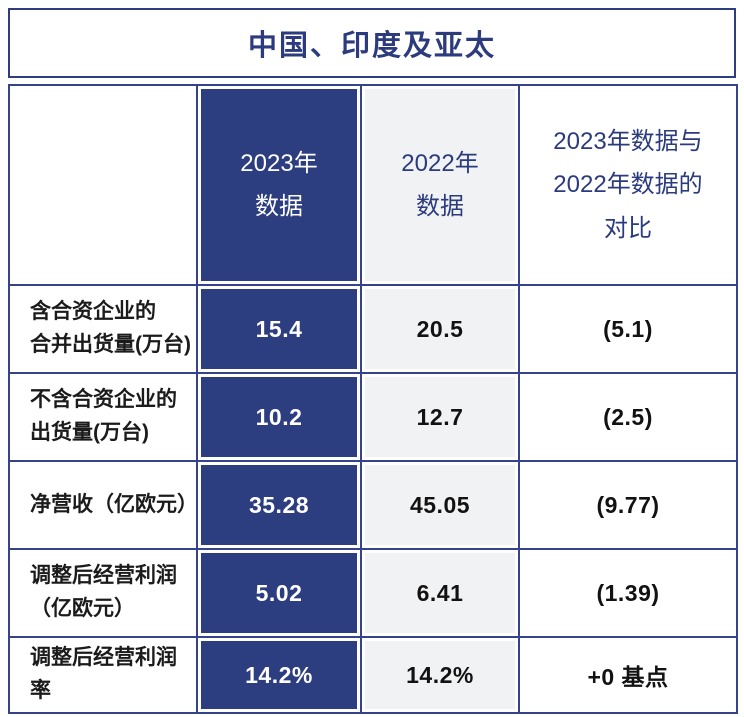 The height and width of the screenshot is (717, 744). Describe the element at coordinates (628, 677) in the screenshot. I see `value-diff: +0 基点` at that location.